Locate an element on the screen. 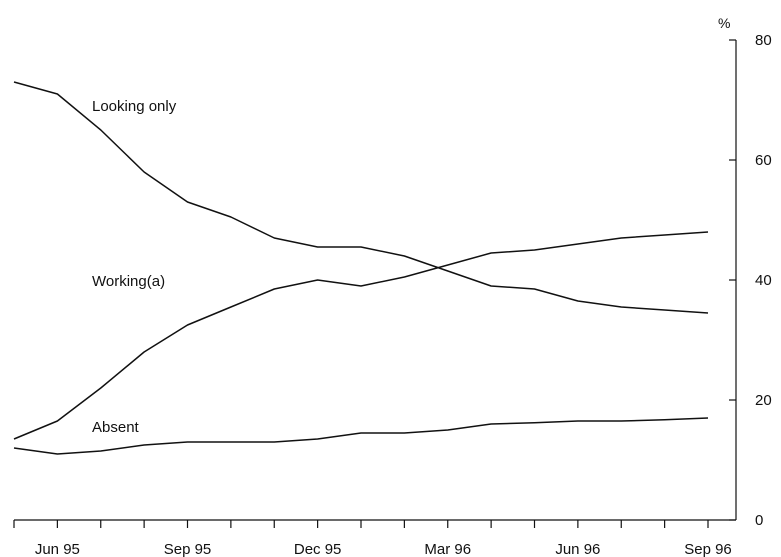  x-tick-label: Jun 96 is located at coordinates (577, 549).